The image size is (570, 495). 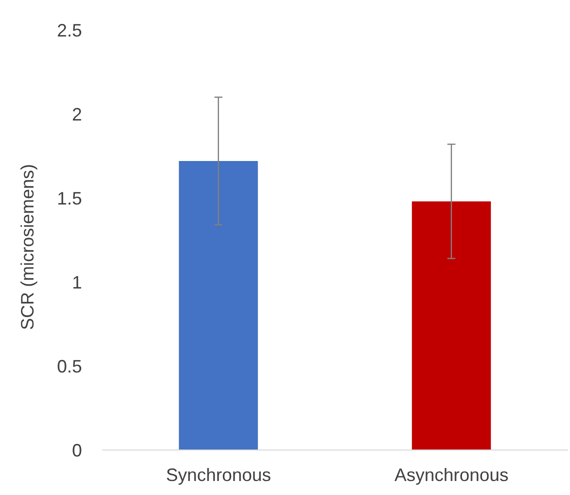 I want to click on x-tick-label: Synchronous, so click(x=219, y=474).